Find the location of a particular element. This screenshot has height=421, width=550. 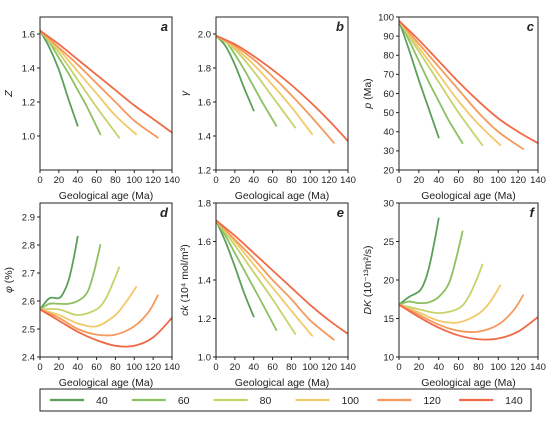

x-tick-label: 140 is located at coordinates (172, 367).